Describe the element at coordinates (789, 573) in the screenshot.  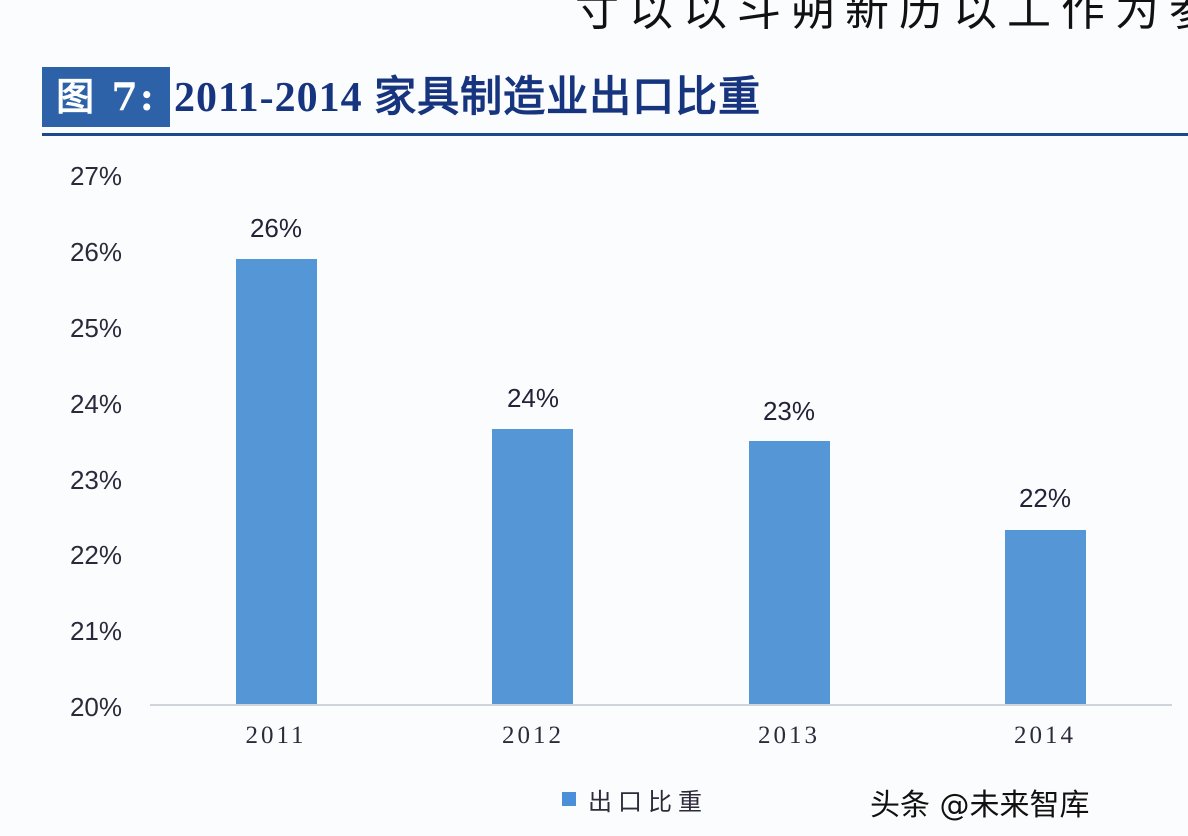
I see `bar-2013` at that location.